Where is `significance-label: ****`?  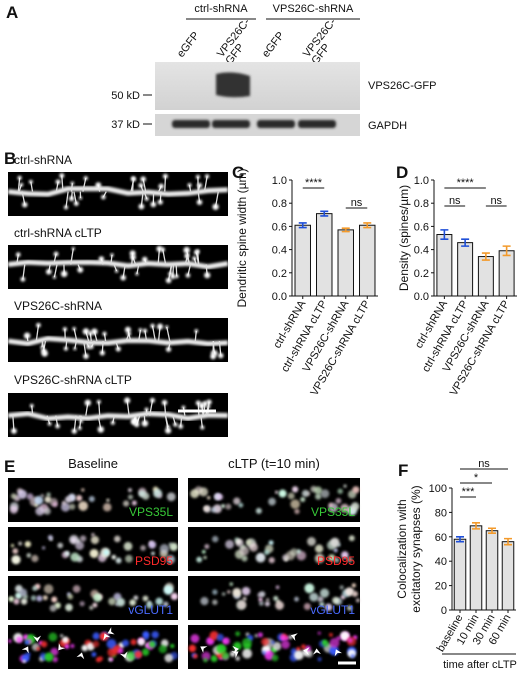 significance-label: **** is located at coordinates (466, 183).